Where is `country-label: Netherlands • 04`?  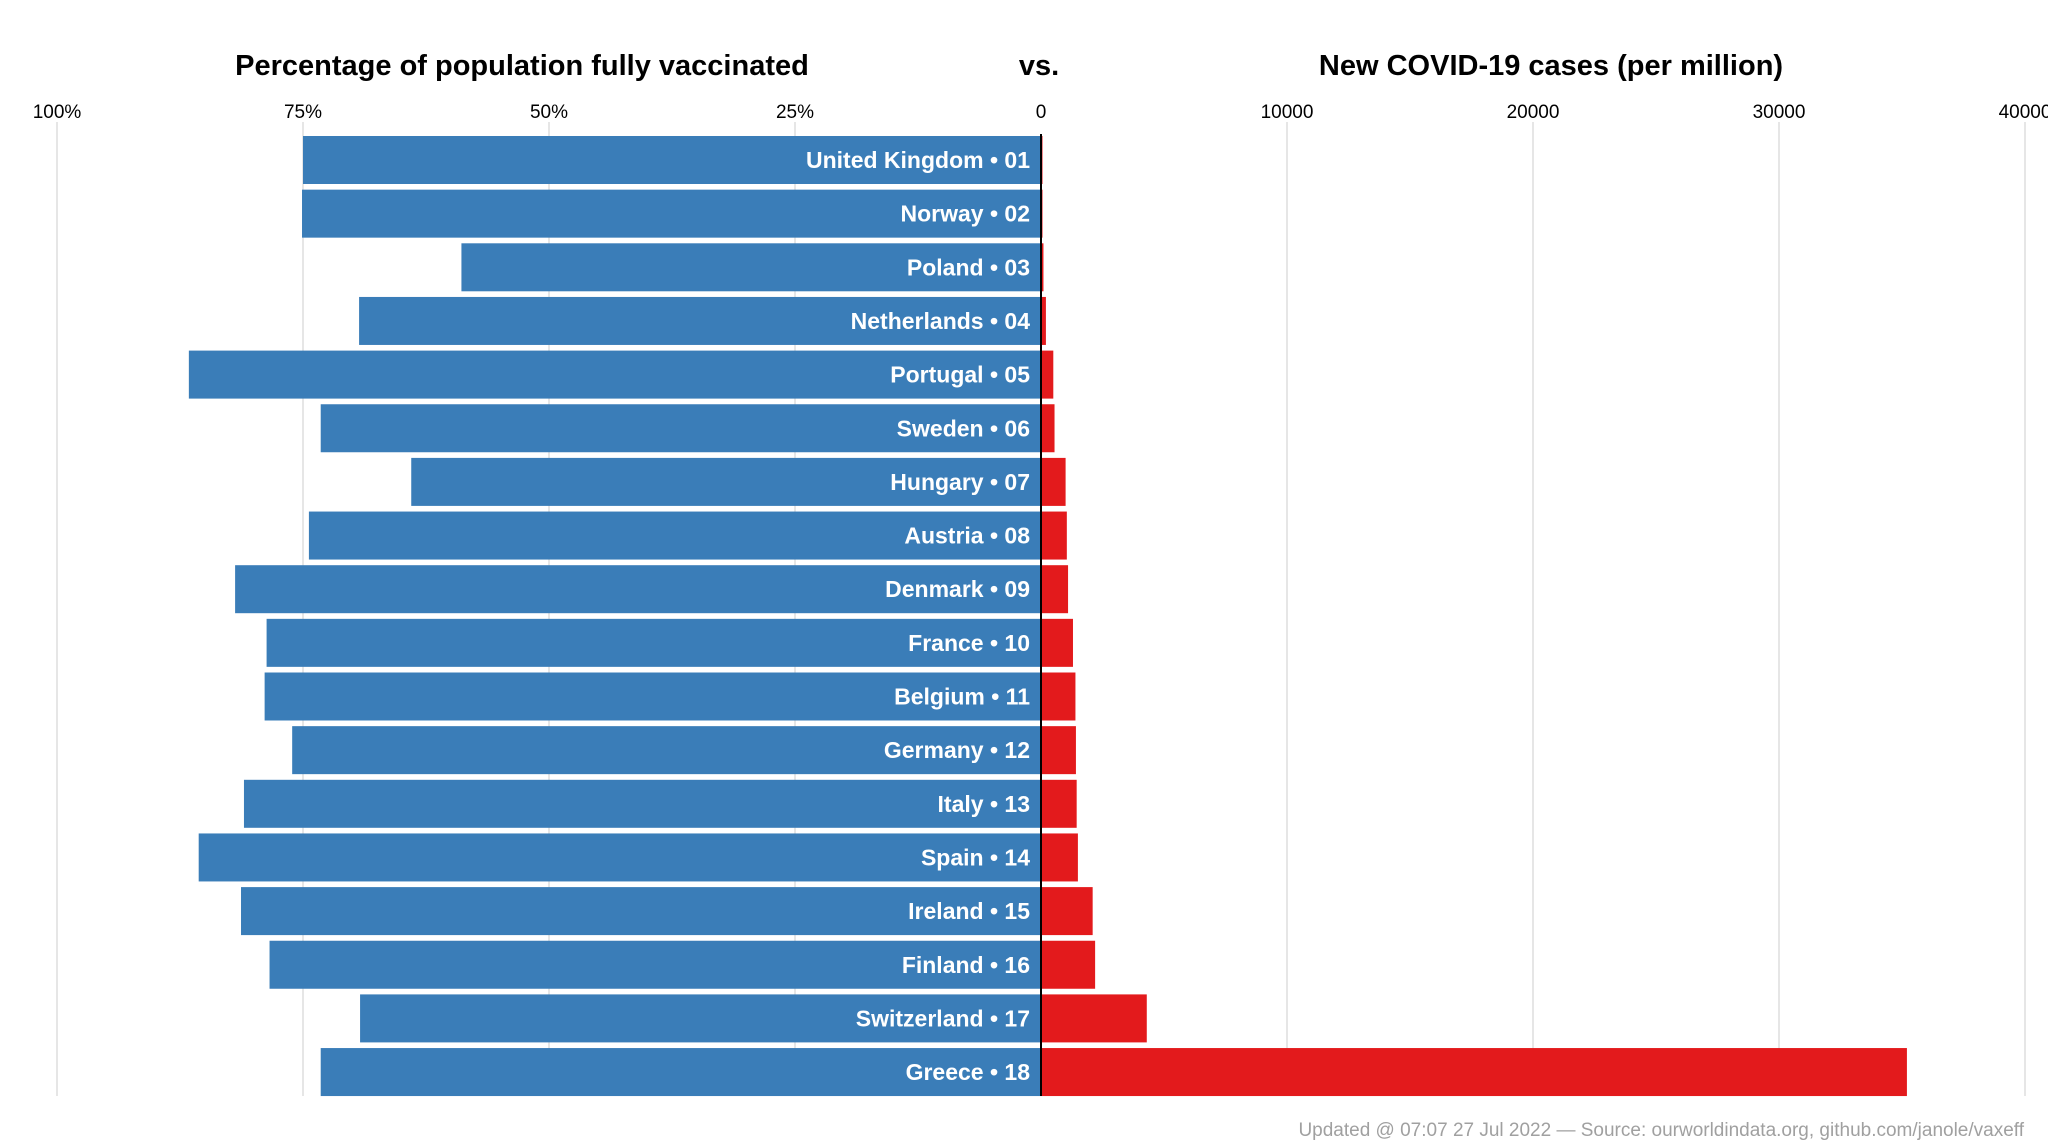 country-label: Netherlands • 04 is located at coordinates (941, 321).